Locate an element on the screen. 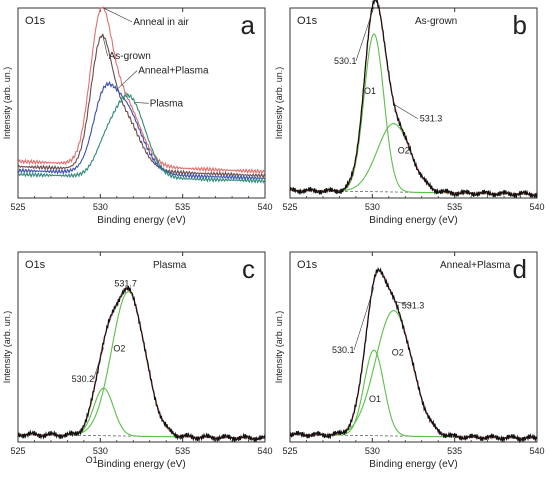 The width and height of the screenshot is (550, 480). peak-position-label: 530.2 is located at coordinates (83, 379).